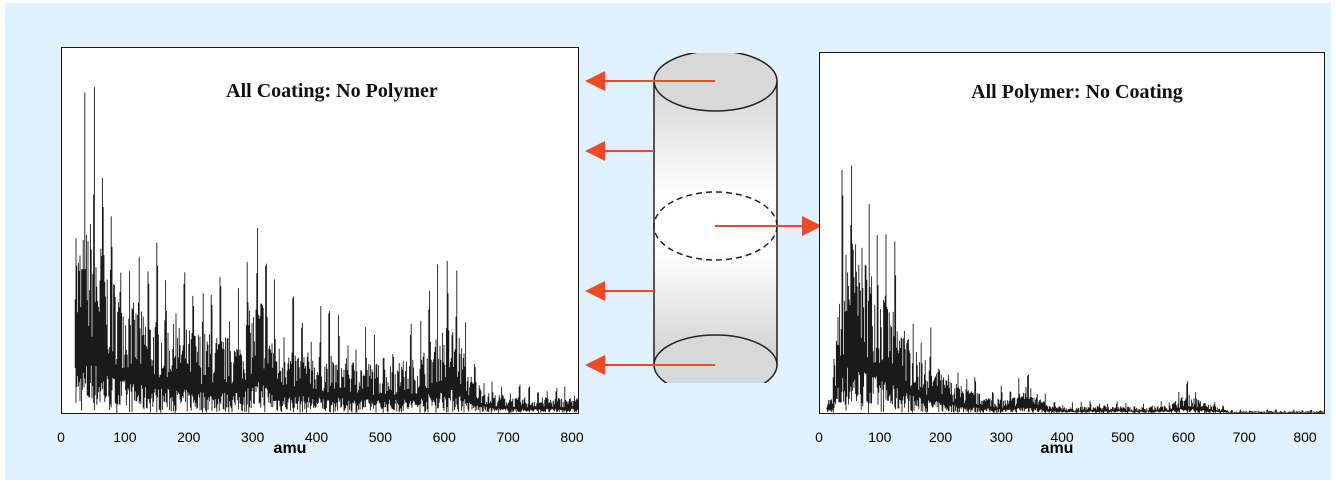  I want to click on chart-title: All Polymer: No Coating, so click(1077, 92).